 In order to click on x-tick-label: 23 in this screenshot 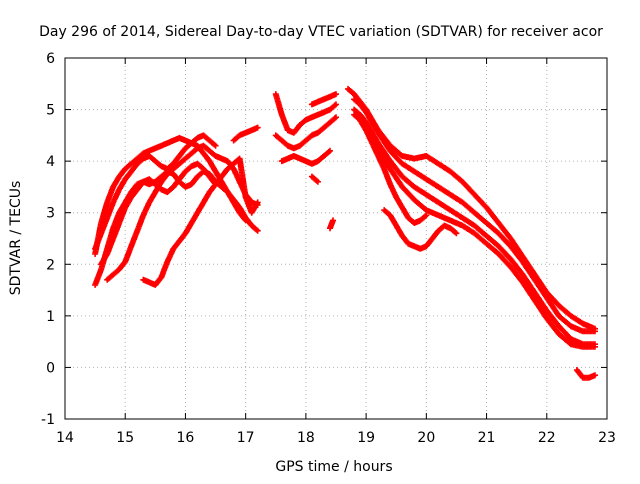, I will do `click(607, 438)`.